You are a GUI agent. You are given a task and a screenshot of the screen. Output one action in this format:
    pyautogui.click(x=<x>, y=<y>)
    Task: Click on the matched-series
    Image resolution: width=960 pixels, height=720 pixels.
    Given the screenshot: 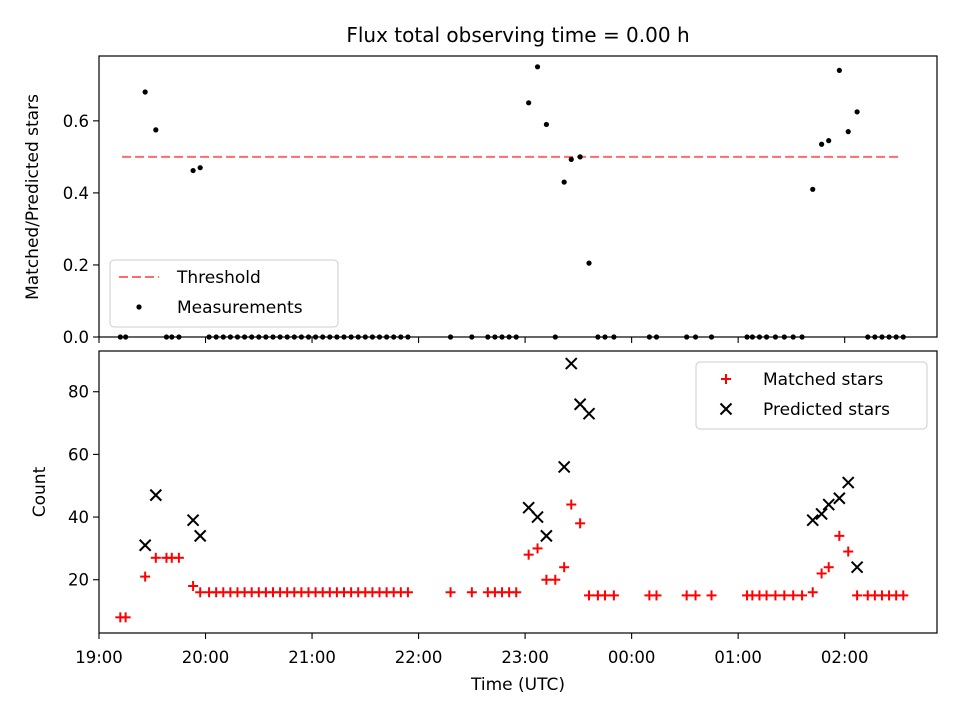 What is the action you would take?
    pyautogui.click(x=512, y=561)
    